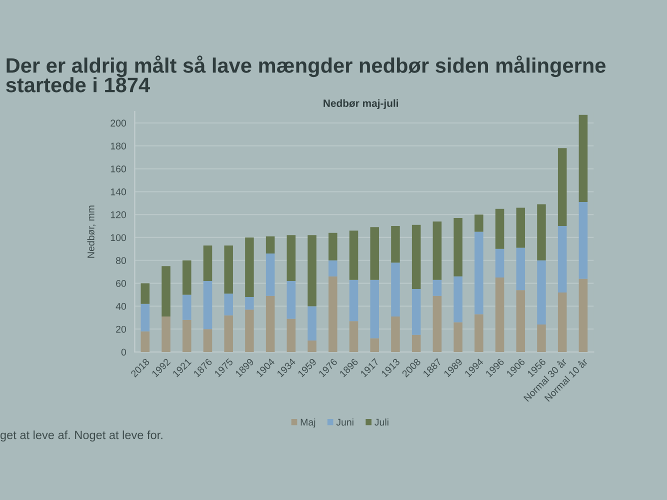  What do you see at coordinates (121, 329) in the screenshot?
I see `y-tick-label: 20` at bounding box center [121, 329].